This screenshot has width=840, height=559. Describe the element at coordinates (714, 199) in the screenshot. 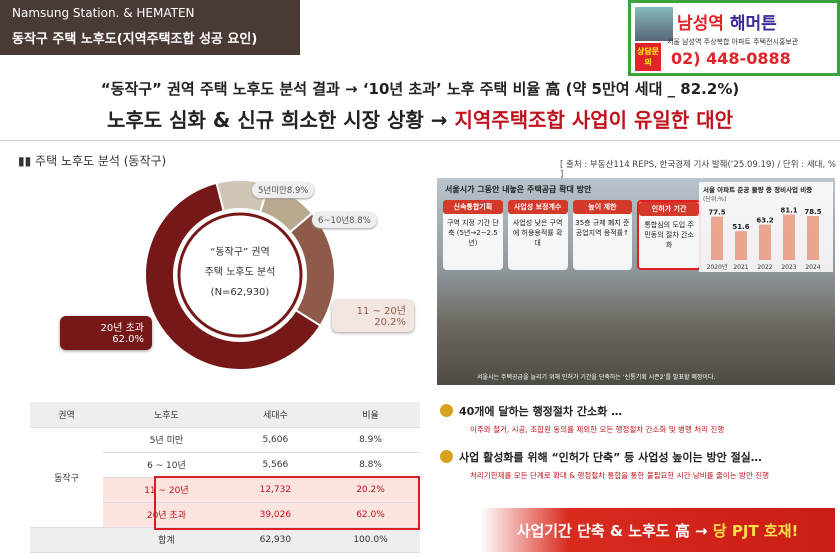

I see `mini-subtitle: (단위:%)` at that location.